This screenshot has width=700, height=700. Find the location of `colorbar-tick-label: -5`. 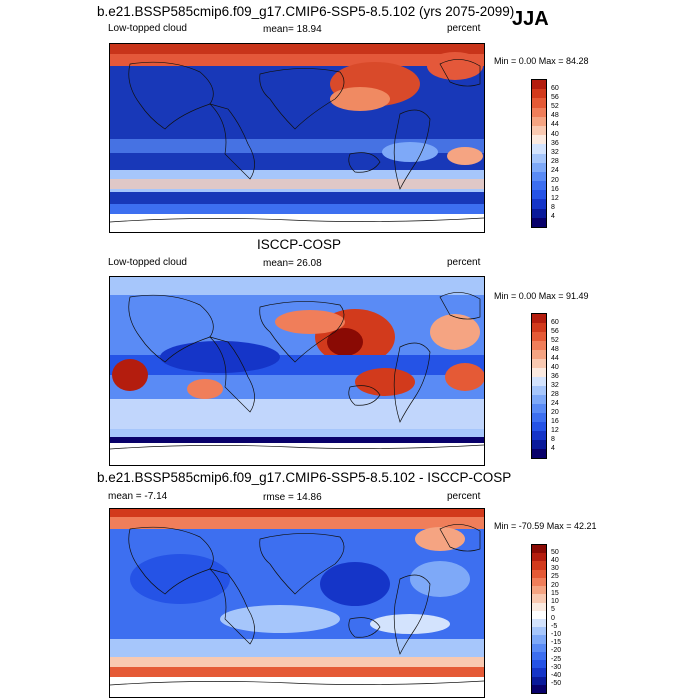

colorbar-tick-label: -5 is located at coordinates (554, 626).